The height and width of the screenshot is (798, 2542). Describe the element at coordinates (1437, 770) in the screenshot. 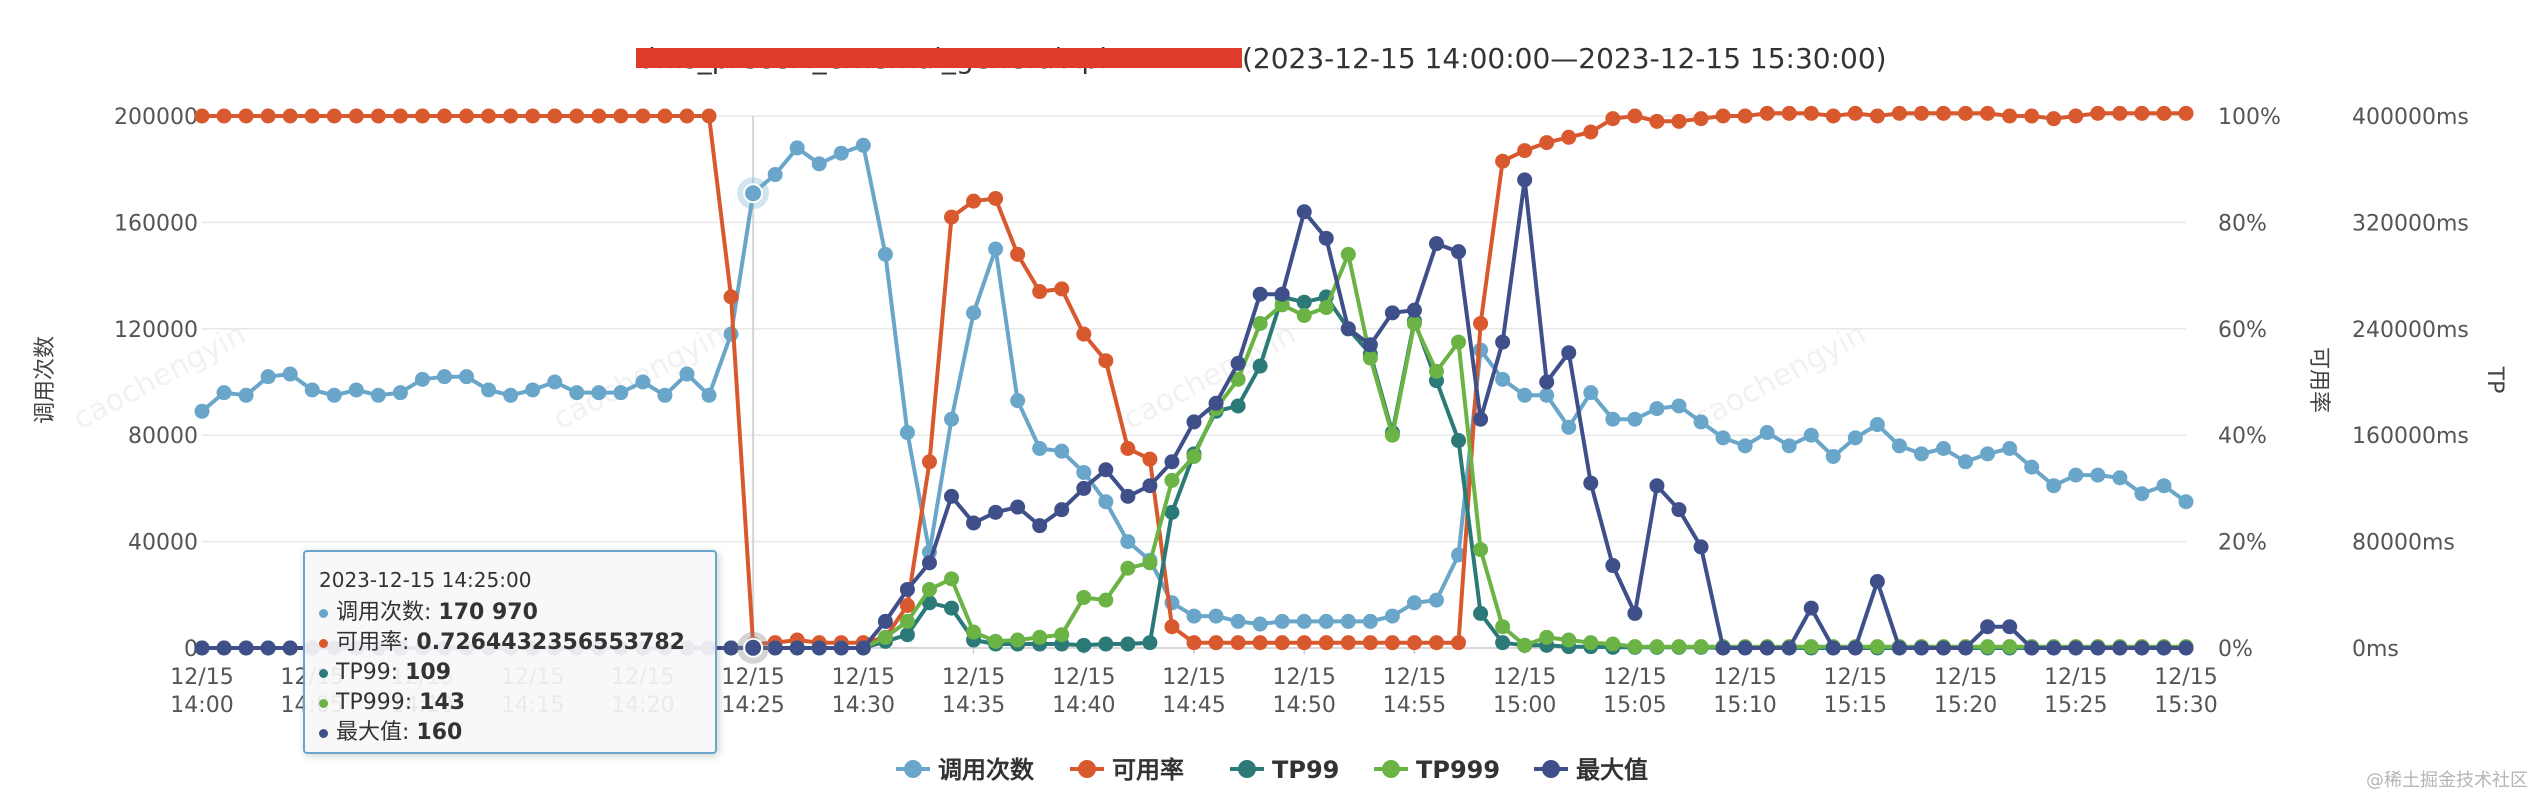

I see `legend-item: TP999` at that location.